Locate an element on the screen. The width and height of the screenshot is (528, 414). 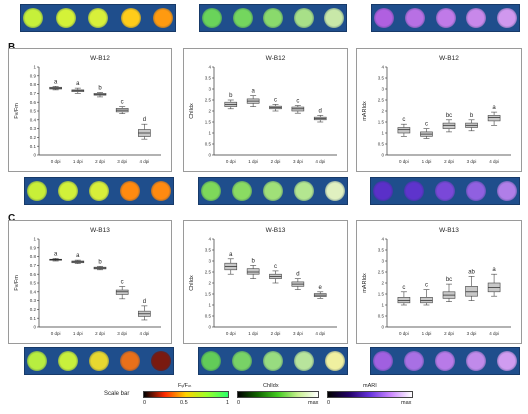
y-tick-label: 0.9 is located at coordinates (33, 75).